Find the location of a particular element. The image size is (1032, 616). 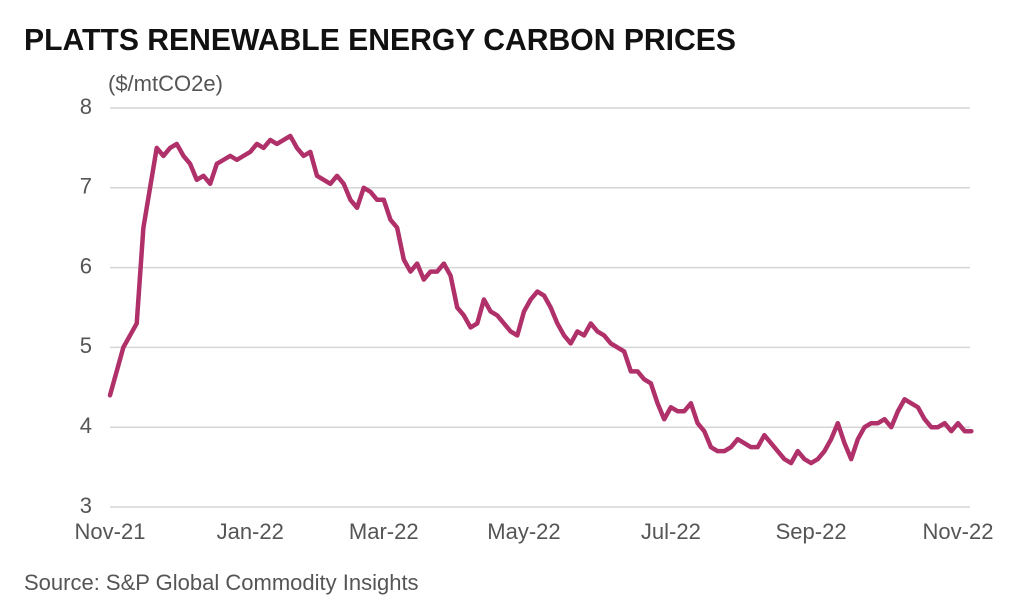

y-tick-label: 7 is located at coordinates (86, 186).